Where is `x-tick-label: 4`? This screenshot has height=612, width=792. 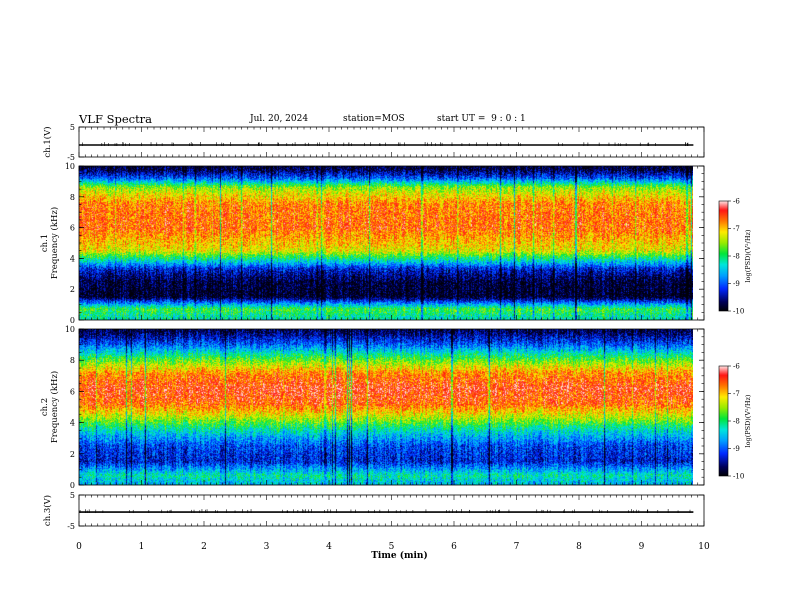
x-tick-label: 4 is located at coordinates (329, 547).